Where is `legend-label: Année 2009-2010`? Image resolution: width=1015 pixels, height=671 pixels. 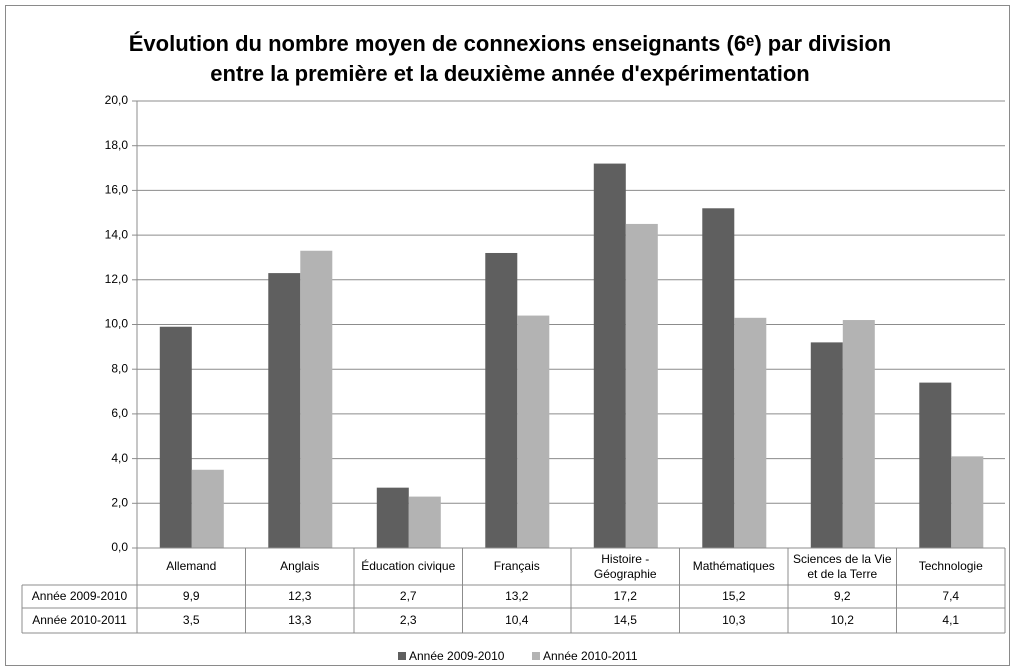 legend-label: Année 2009-2010 is located at coordinates (457, 656).